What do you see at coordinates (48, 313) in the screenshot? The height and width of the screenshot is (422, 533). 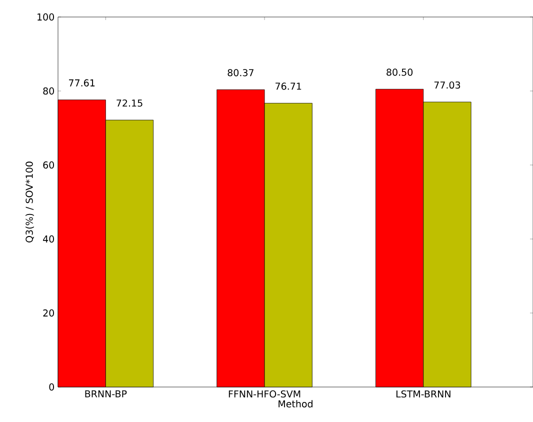 I see `y-tick-label: 20` at bounding box center [48, 313].